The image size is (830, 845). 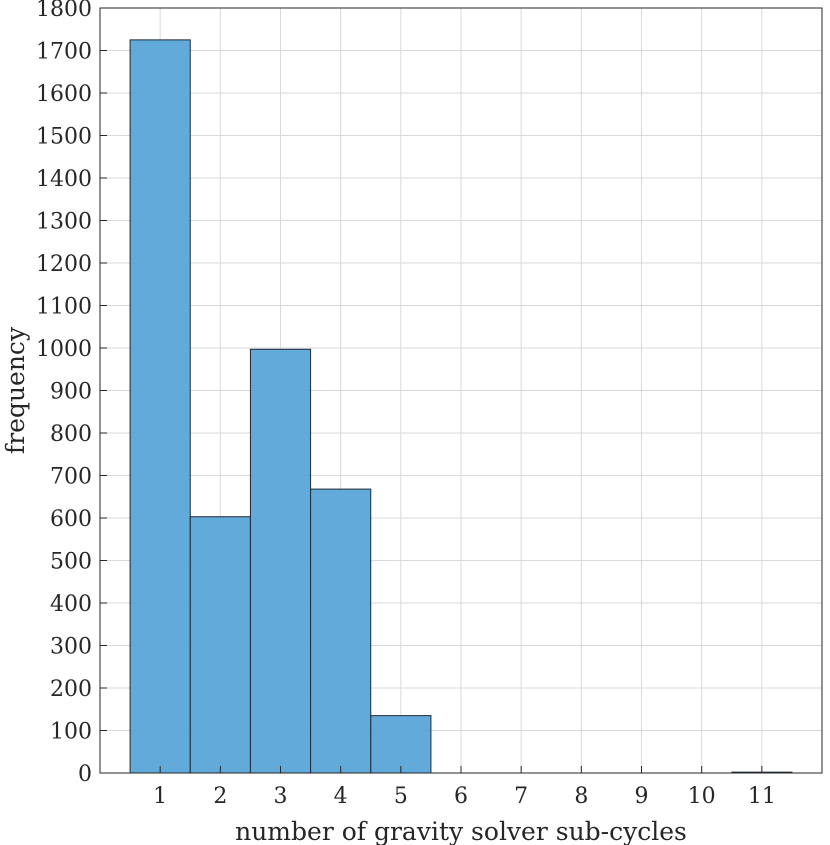 What do you see at coordinates (461, 796) in the screenshot?
I see `x-tick-label: 6` at bounding box center [461, 796].